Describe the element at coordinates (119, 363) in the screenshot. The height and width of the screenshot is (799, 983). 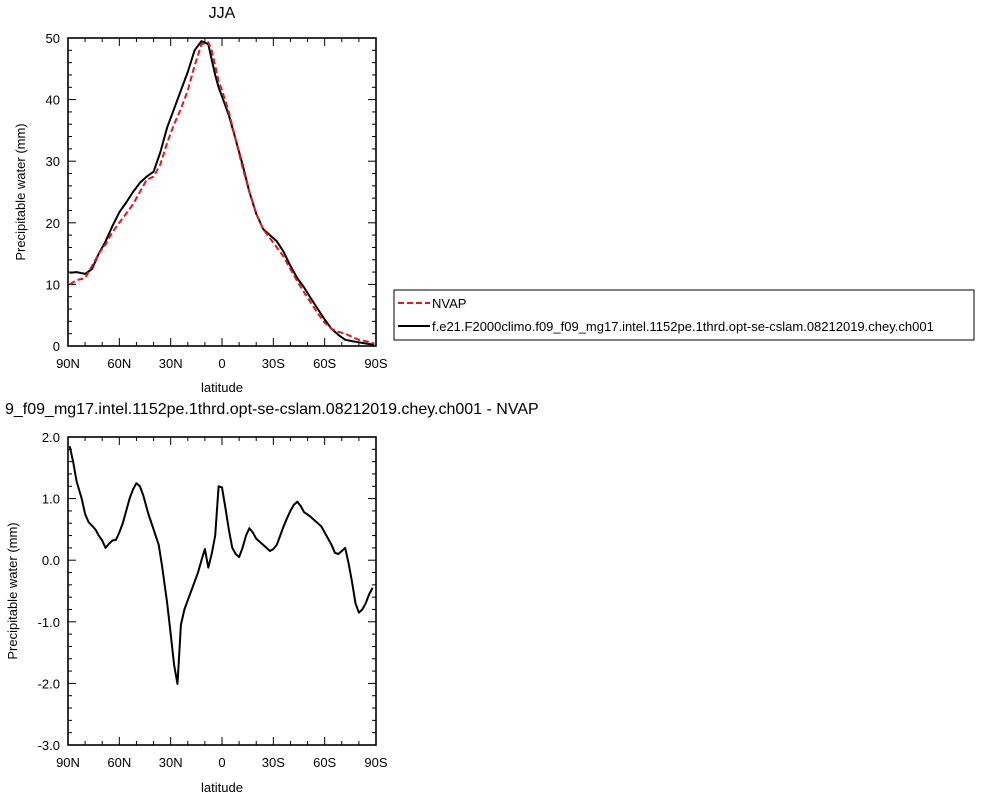
I see `top-xtick-label: 60N` at that location.